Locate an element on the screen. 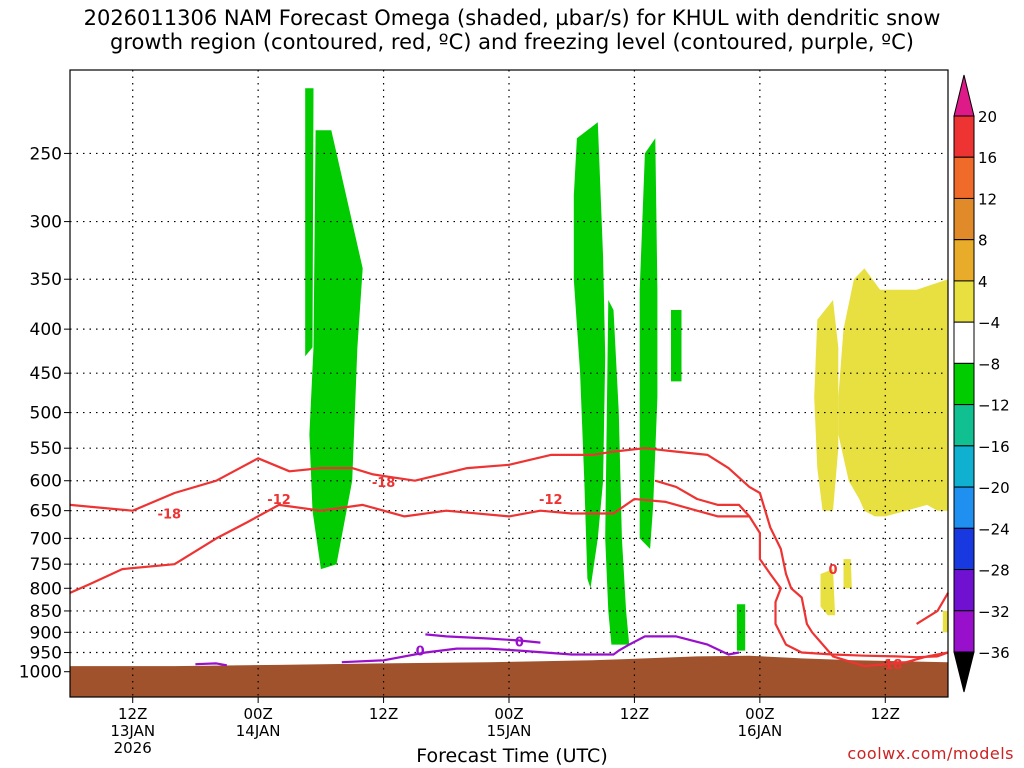 This screenshot has width=1024, height=768. y-tick-label-550: 550 is located at coordinates (46, 449).